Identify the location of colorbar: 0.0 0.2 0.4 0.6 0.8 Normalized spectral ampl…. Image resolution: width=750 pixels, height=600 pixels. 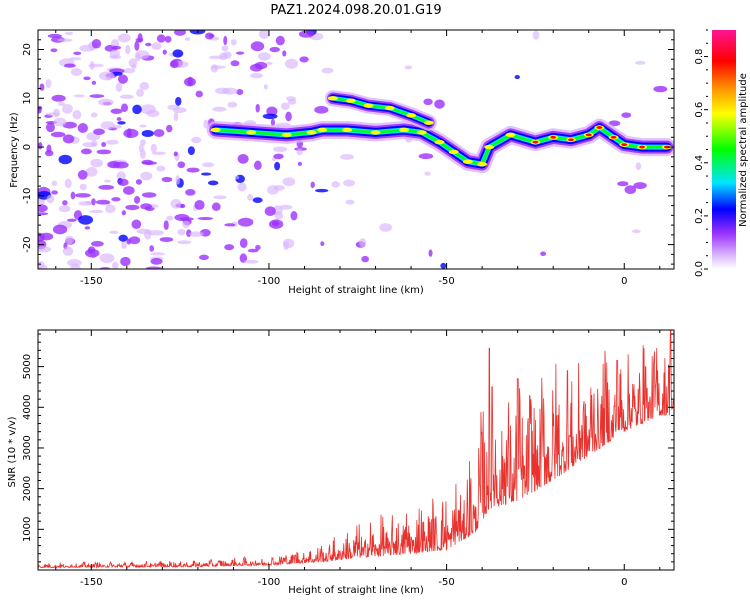
(721, 153).